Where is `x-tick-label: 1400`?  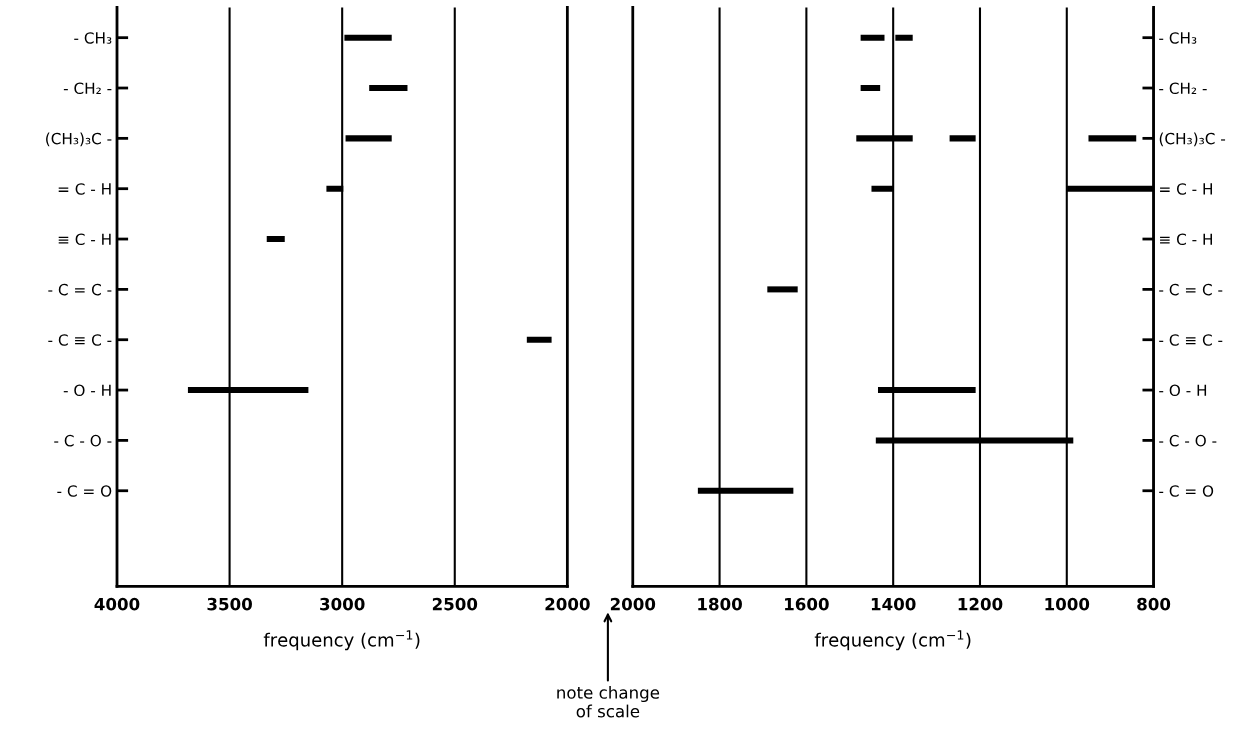
x-tick-label: 1400 is located at coordinates (893, 604).